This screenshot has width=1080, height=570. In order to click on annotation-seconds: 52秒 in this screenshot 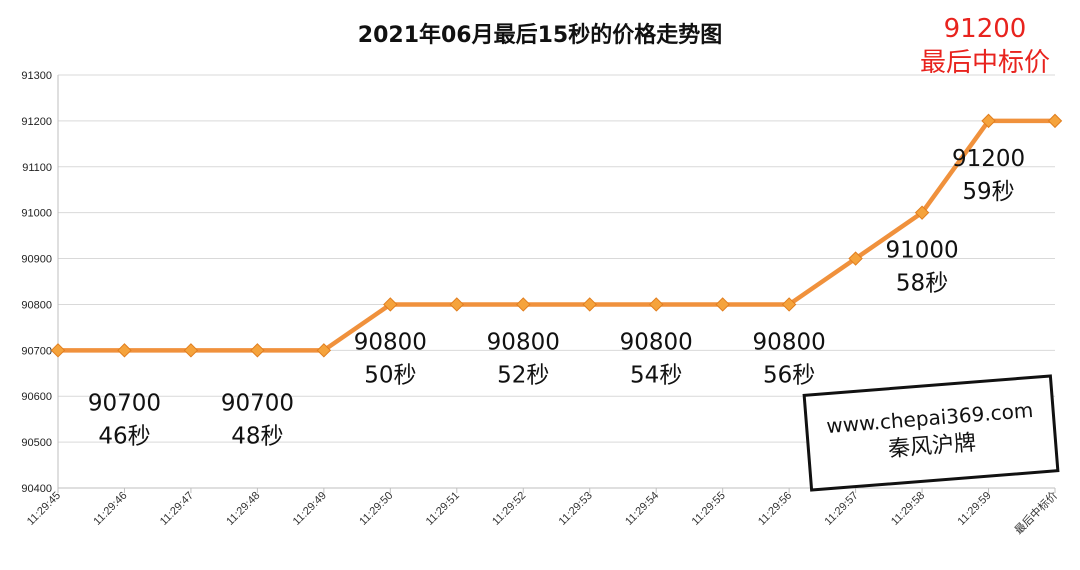, I will do `click(523, 375)`.